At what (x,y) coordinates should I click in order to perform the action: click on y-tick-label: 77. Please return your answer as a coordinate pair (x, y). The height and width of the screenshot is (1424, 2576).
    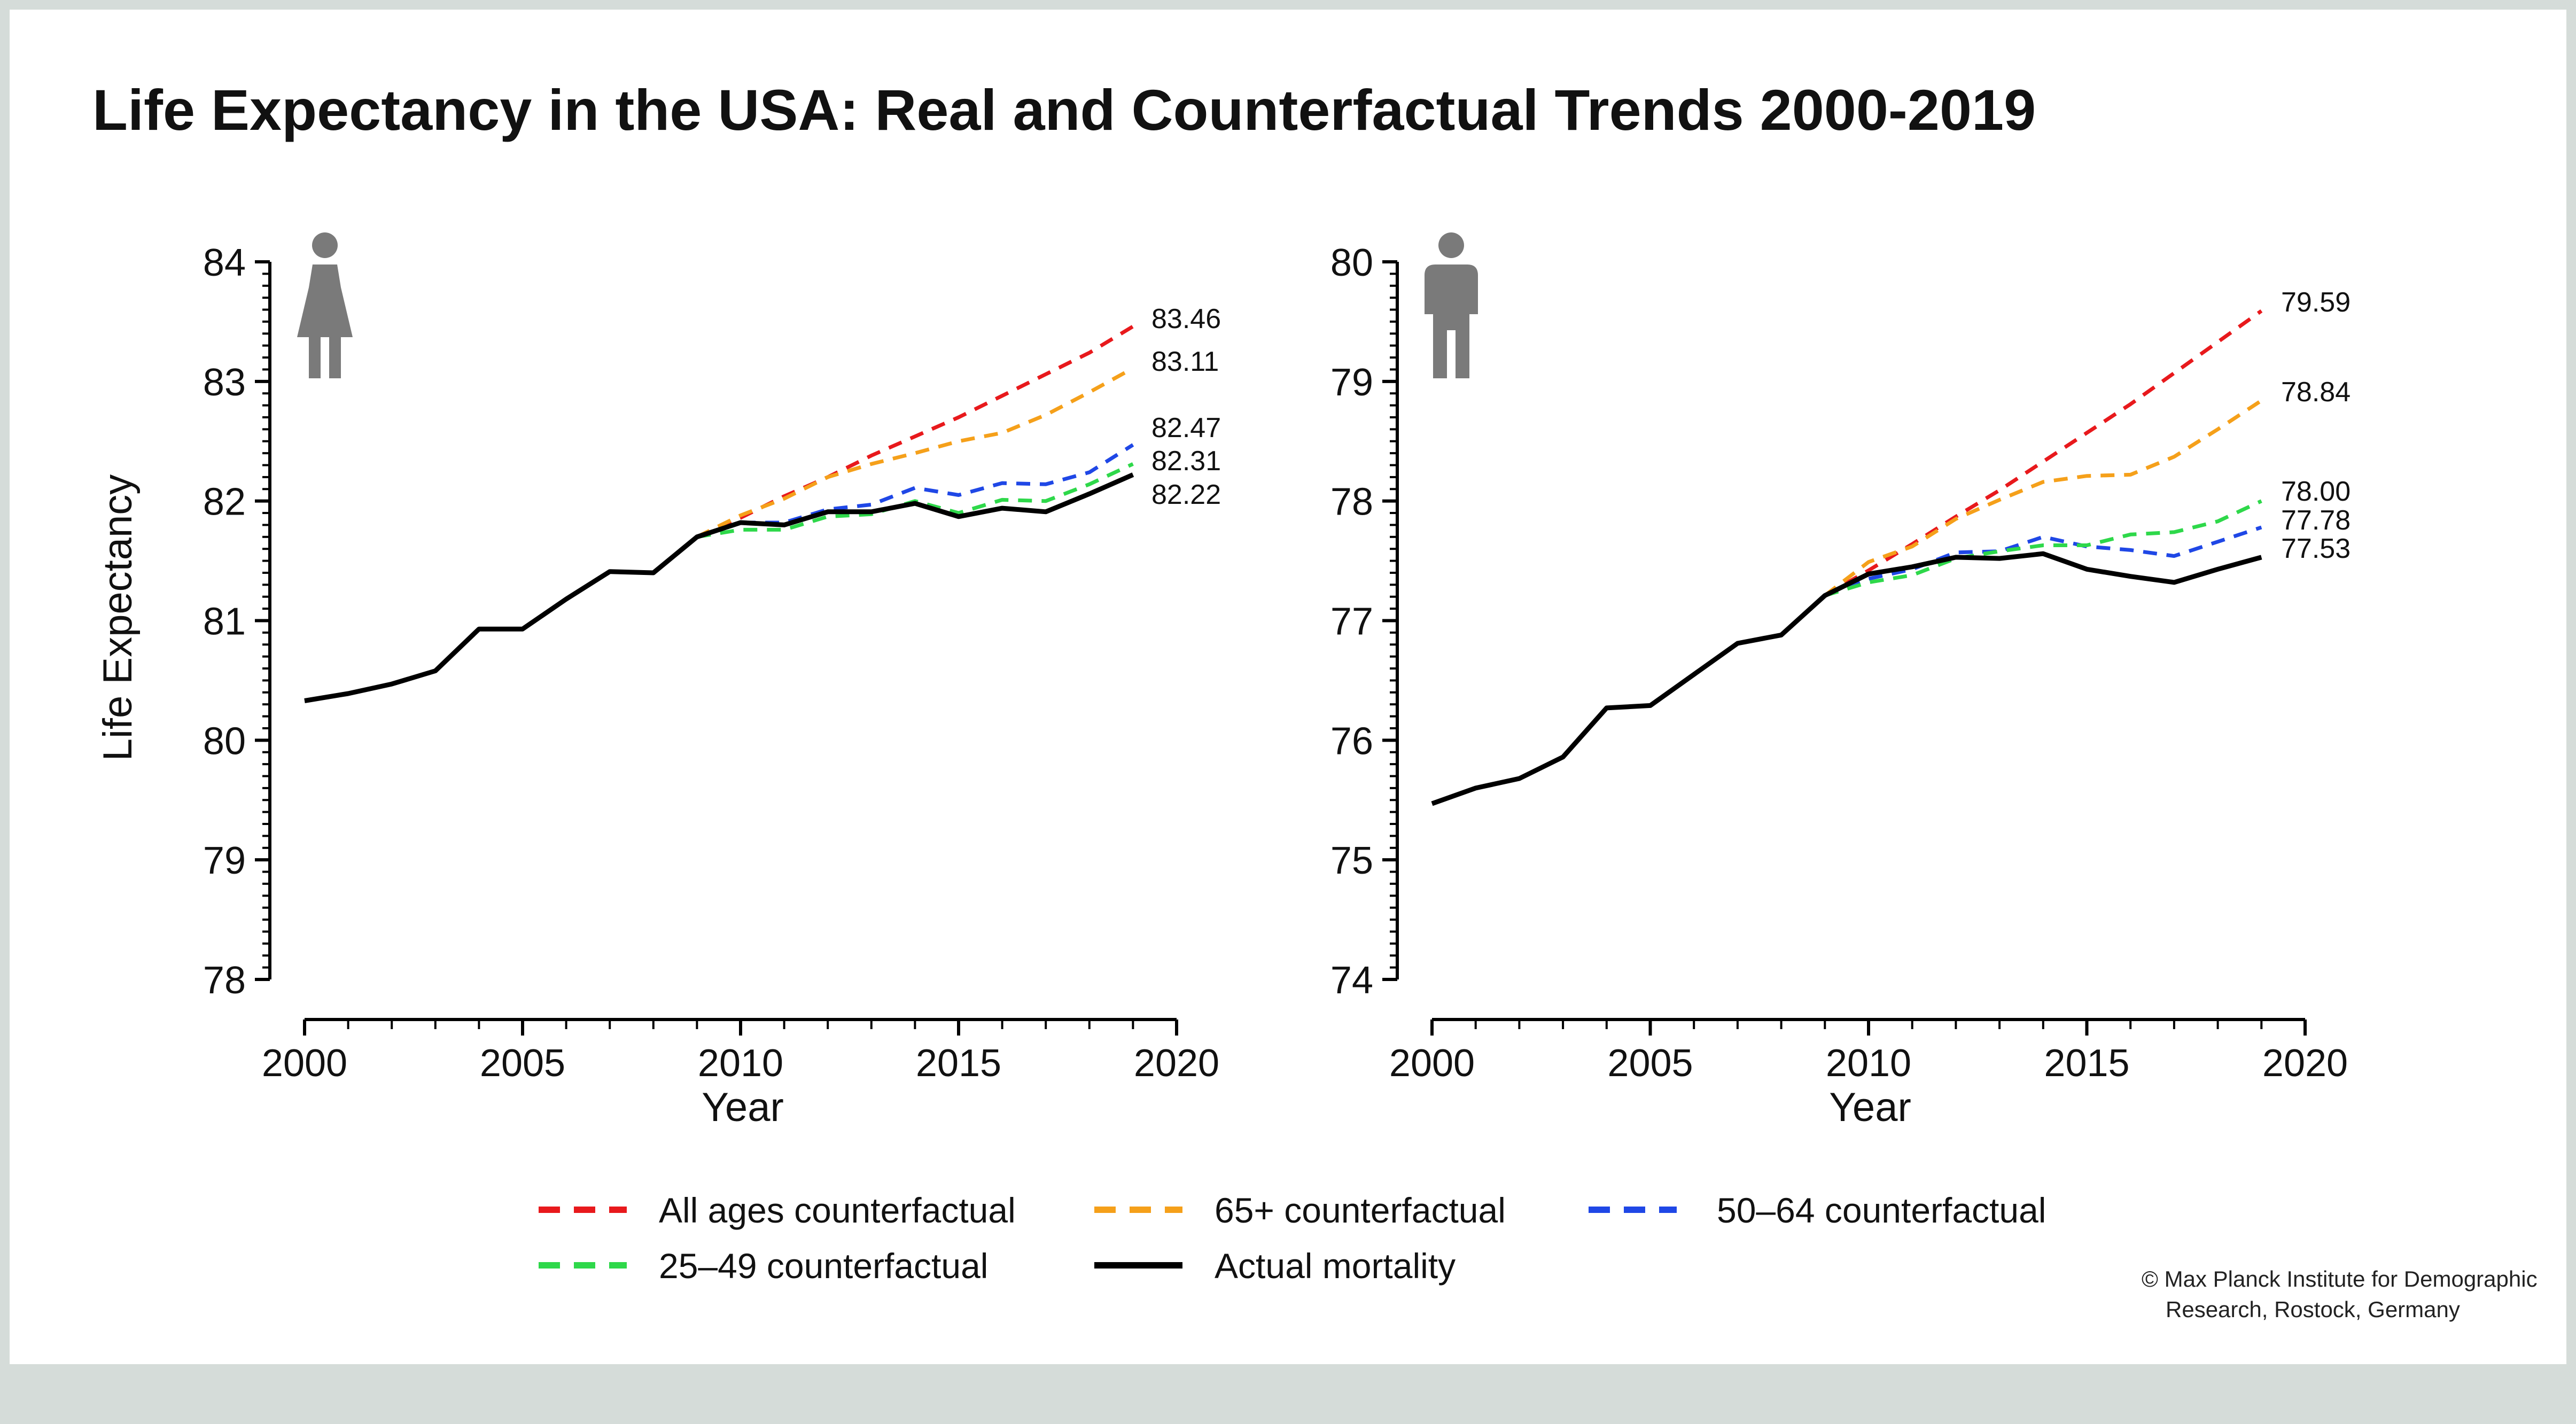
    Looking at the image, I should click on (1351, 622).